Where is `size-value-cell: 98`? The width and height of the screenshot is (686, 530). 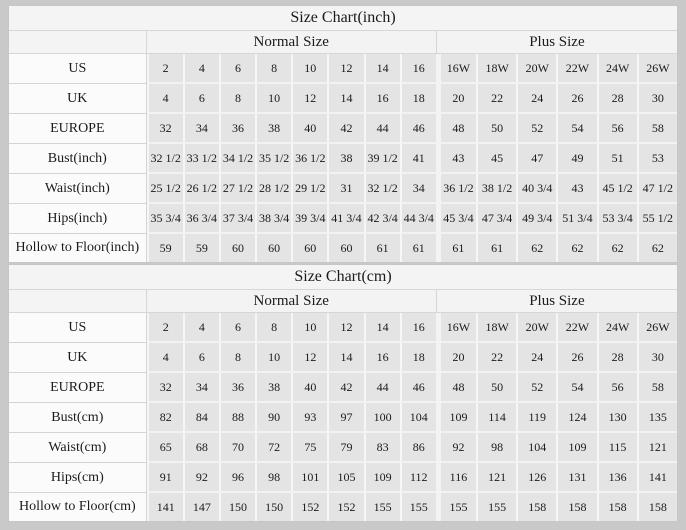
size-value-cell: 98 is located at coordinates (496, 448).